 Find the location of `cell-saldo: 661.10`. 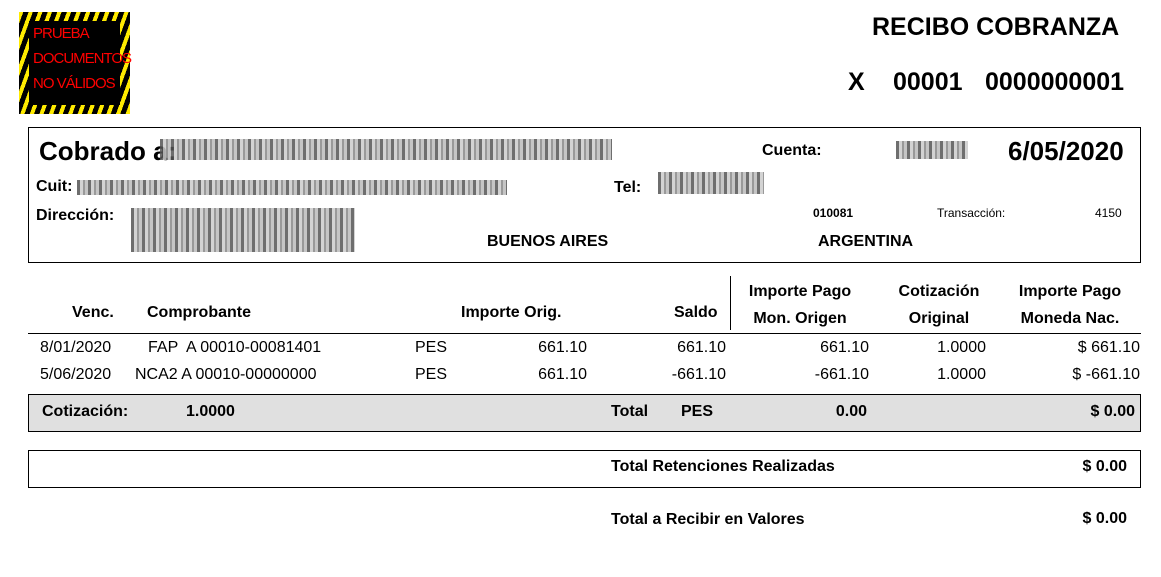

cell-saldo: 661.10 is located at coordinates (701, 347).